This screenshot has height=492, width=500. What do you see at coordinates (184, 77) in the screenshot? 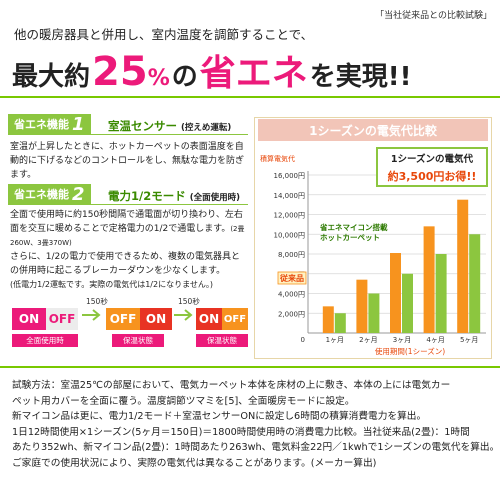
I see `headline-mid: の` at bounding box center [184, 77].